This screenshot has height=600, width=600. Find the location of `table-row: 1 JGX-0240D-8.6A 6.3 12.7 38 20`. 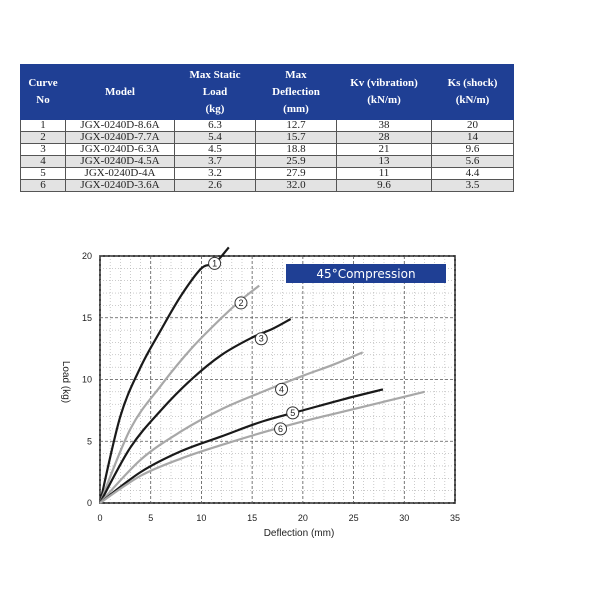

table-row: 1 JGX-0240D-8.6A 6.3 12.7 38 20 is located at coordinates (267, 125).